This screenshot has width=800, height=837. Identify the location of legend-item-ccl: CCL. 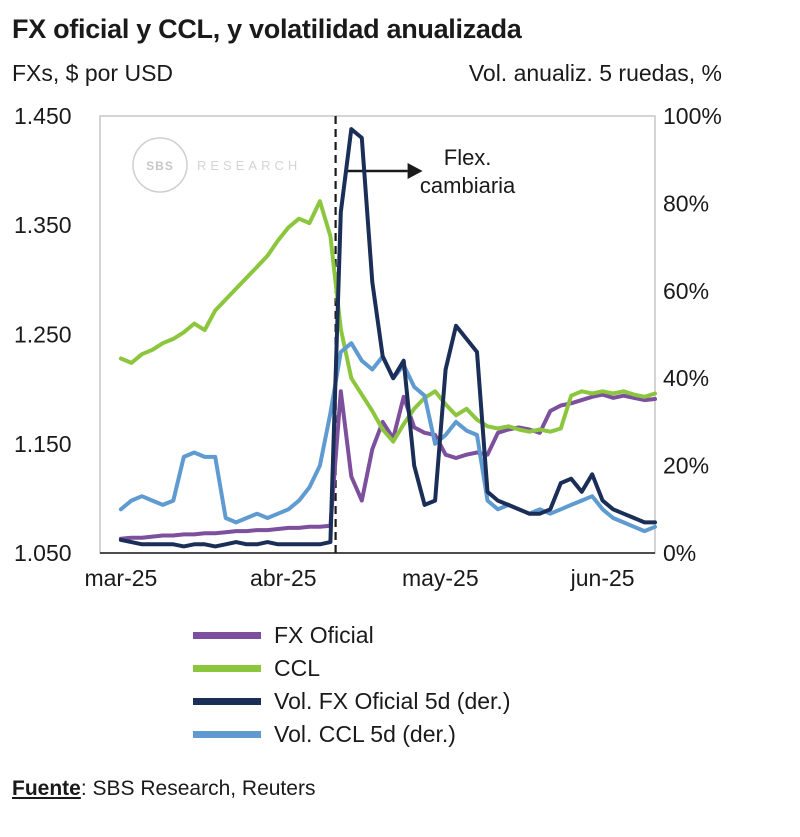
(496, 668).